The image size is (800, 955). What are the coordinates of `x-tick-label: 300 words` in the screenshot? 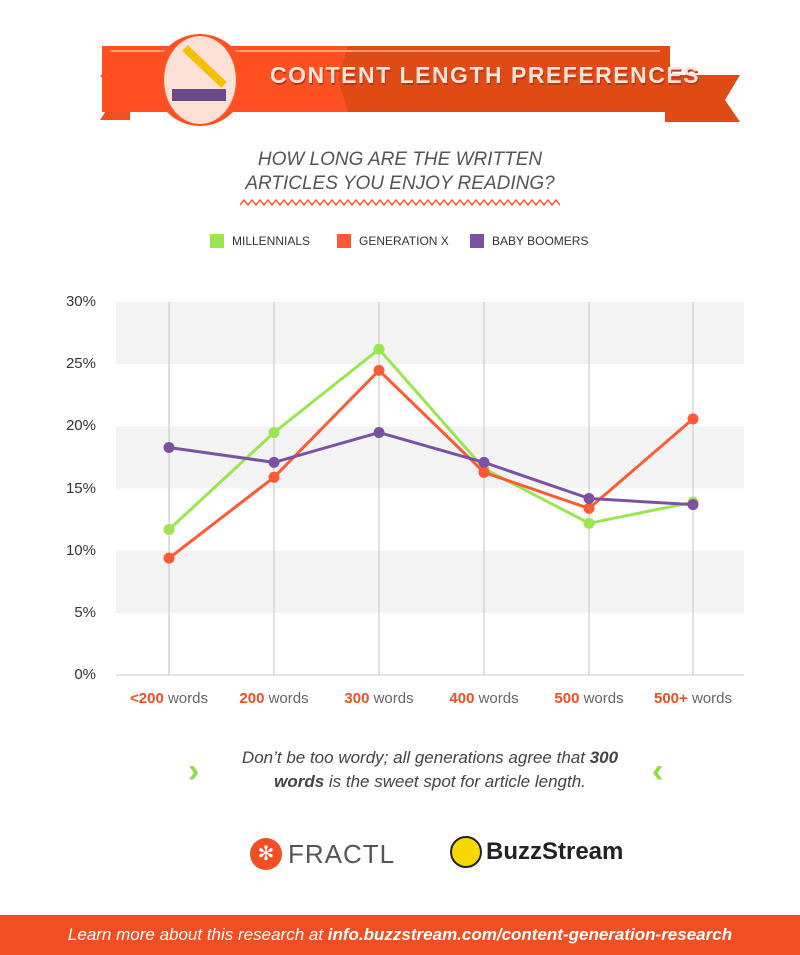 It's located at (379, 698).